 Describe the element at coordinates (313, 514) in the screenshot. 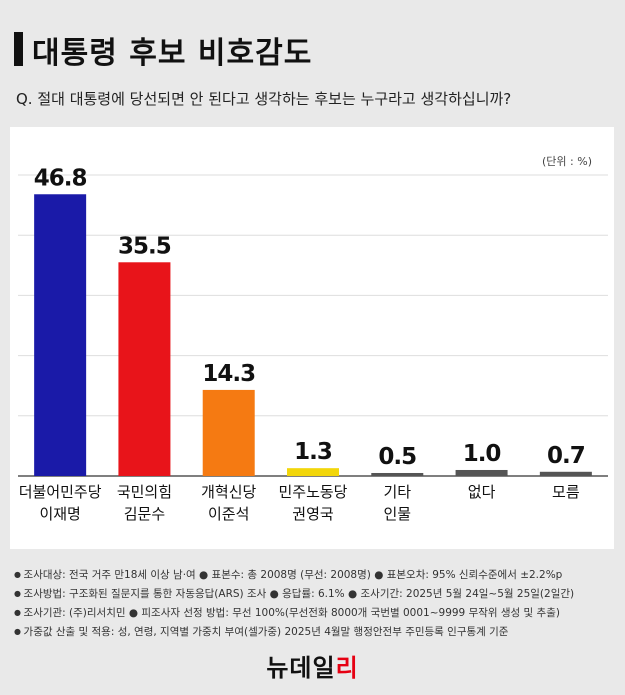

I see `category-label: 권영국` at that location.